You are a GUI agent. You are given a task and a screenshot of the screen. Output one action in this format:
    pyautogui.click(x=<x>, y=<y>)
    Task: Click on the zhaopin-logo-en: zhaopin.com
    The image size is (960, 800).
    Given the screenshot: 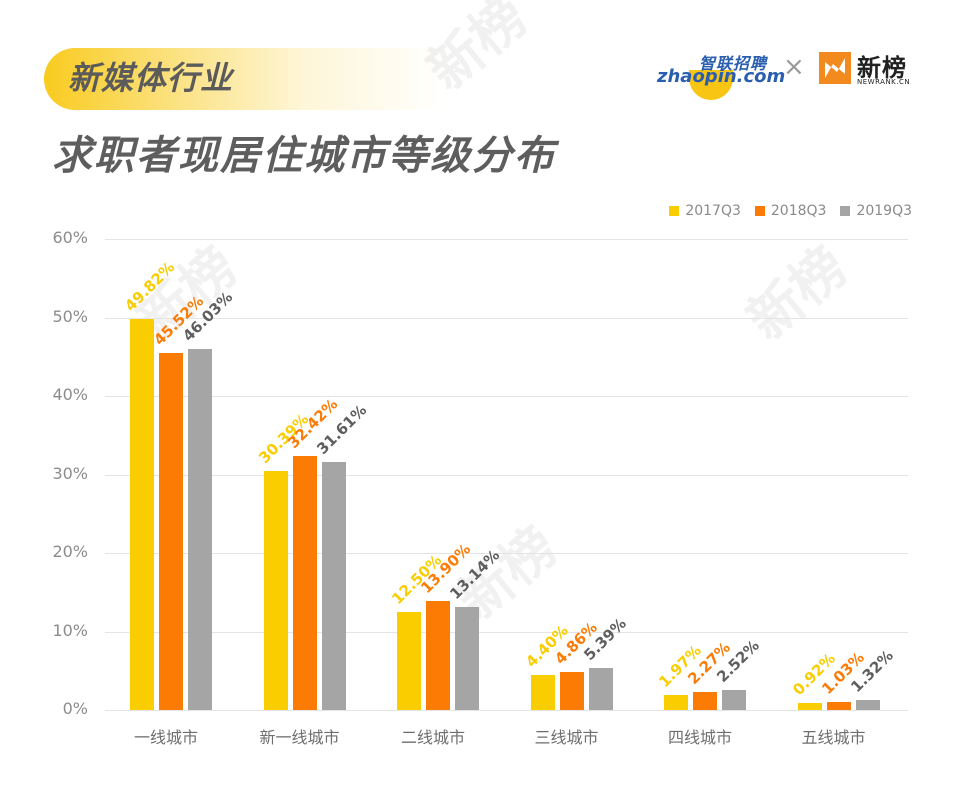 What is the action you would take?
    pyautogui.click(x=721, y=76)
    